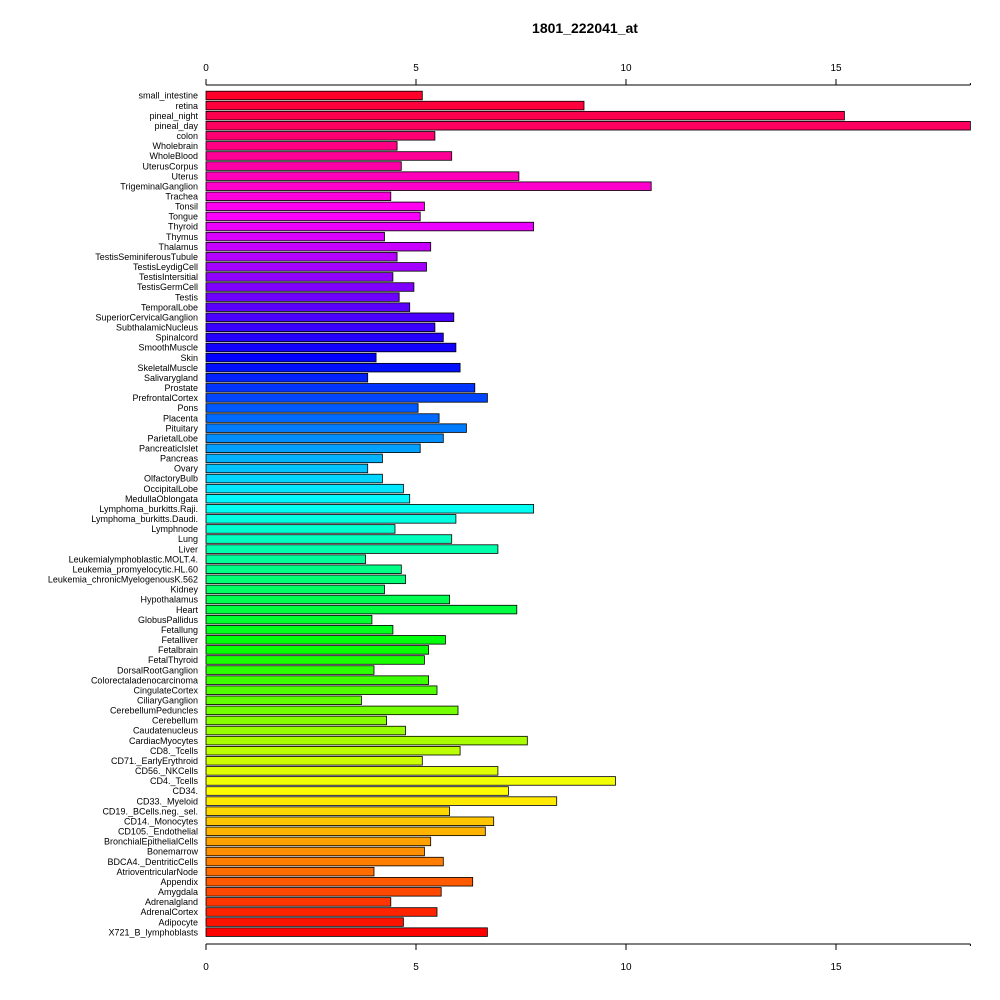 The height and width of the screenshot is (1000, 1000). What do you see at coordinates (180, 418) in the screenshot?
I see `category-label: Placenta` at bounding box center [180, 418].